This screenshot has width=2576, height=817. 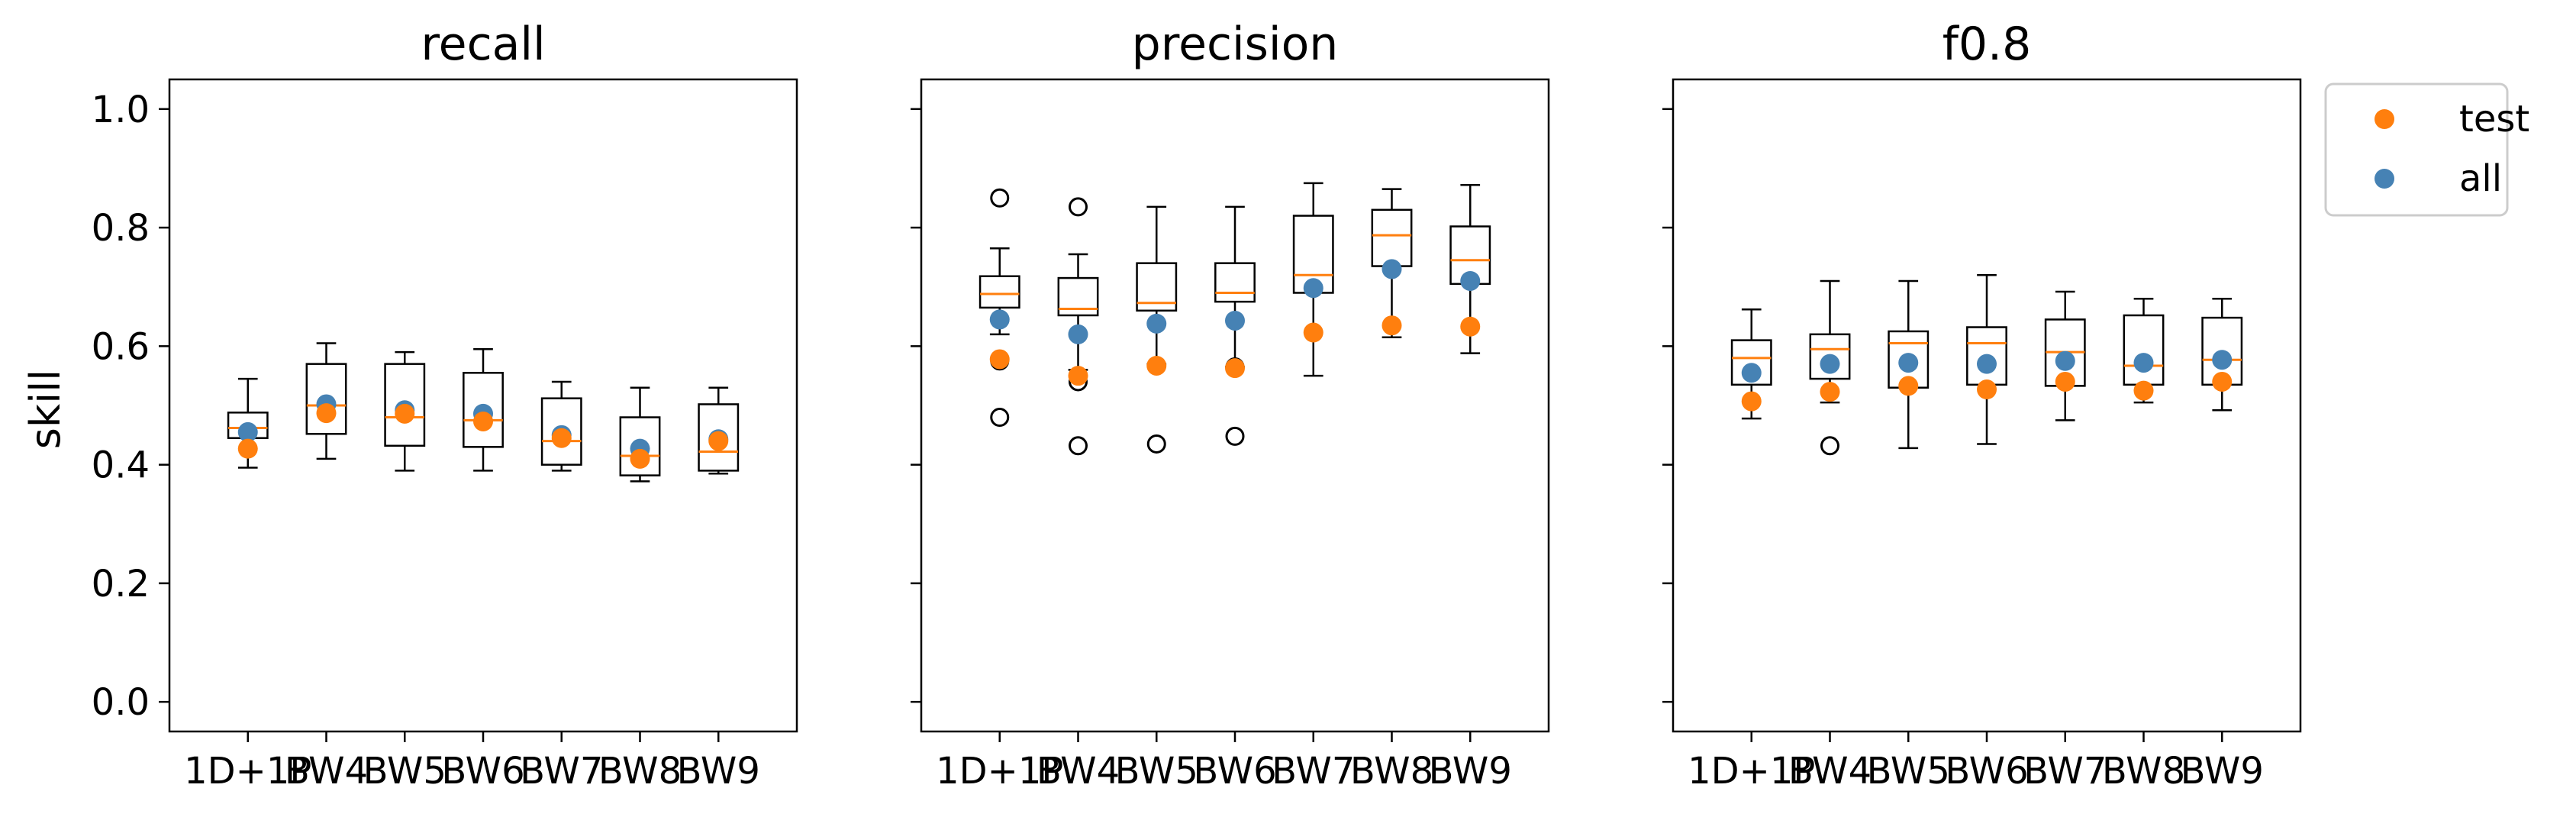 I want to click on panel-title: recall, so click(x=483, y=44).